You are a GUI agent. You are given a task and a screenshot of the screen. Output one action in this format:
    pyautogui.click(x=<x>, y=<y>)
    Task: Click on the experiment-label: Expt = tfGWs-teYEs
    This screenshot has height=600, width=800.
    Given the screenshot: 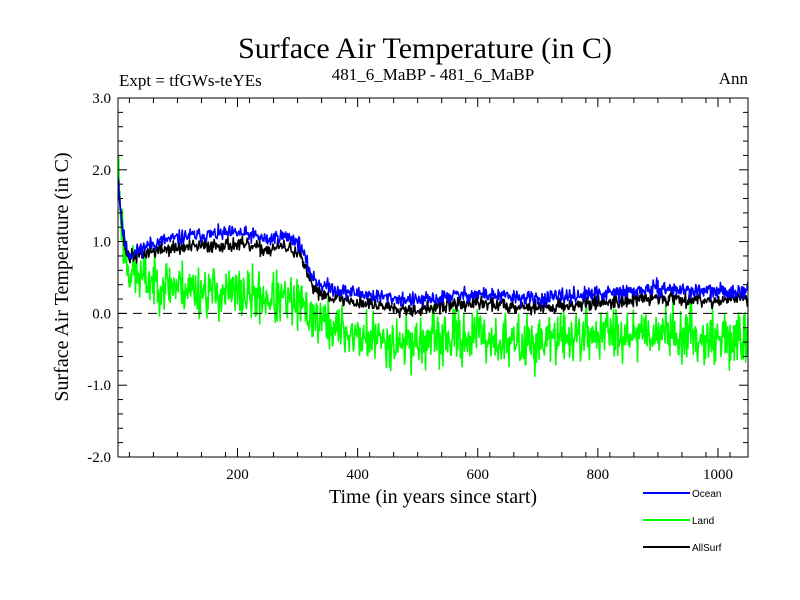 What is the action you would take?
    pyautogui.click(x=190, y=80)
    